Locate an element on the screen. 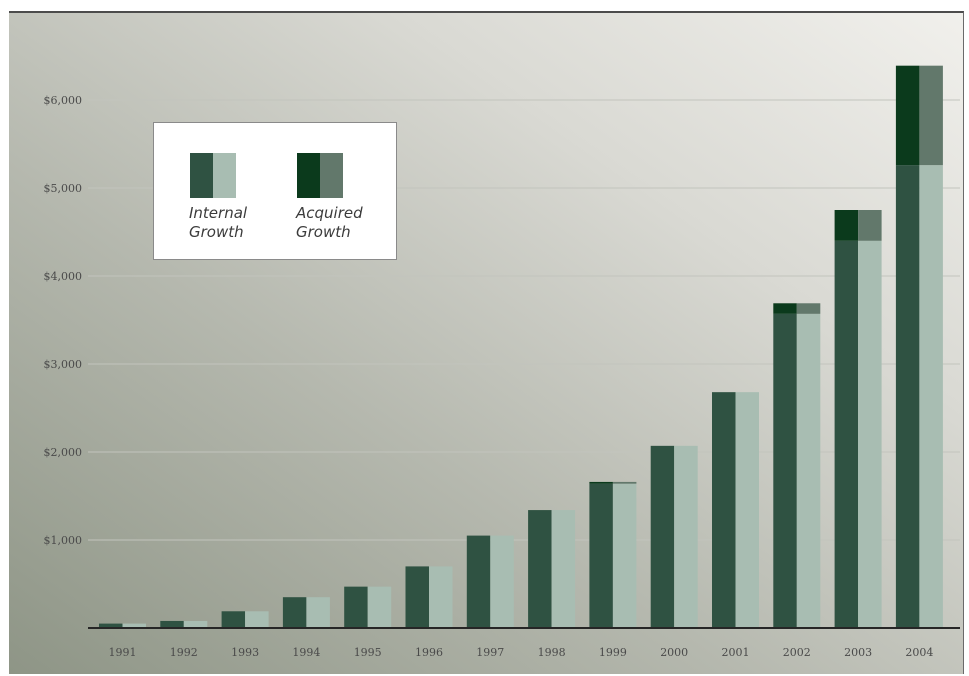 The width and height of the screenshot is (969, 676). bar-internal-2001-light is located at coordinates (747, 510).